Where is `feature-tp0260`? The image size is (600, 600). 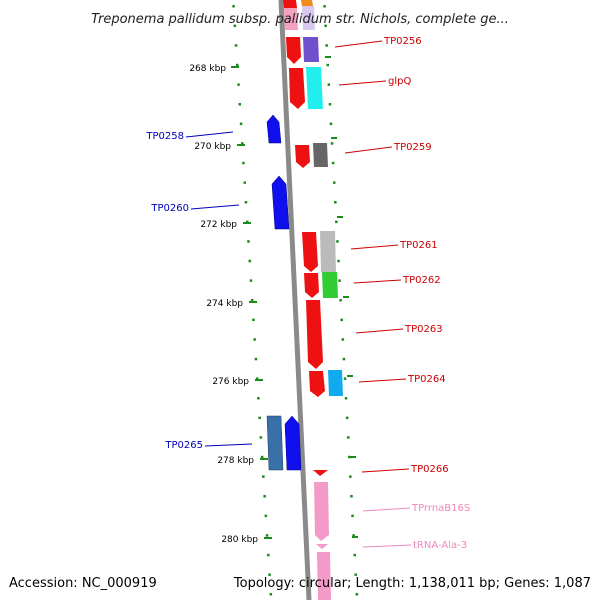
feature-tp0260 is located at coordinates (280, 202).